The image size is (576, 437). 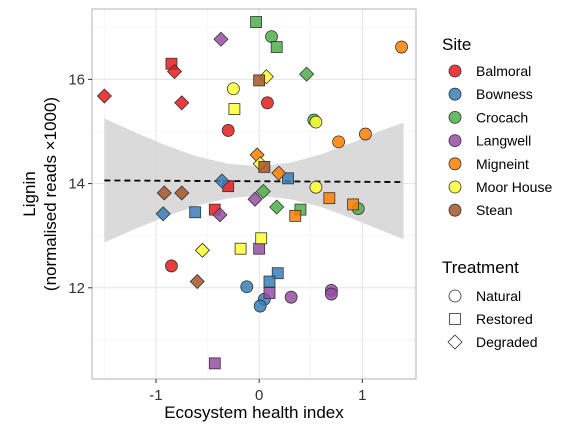 I want to click on legend-label-site: Stean, so click(x=494, y=210).